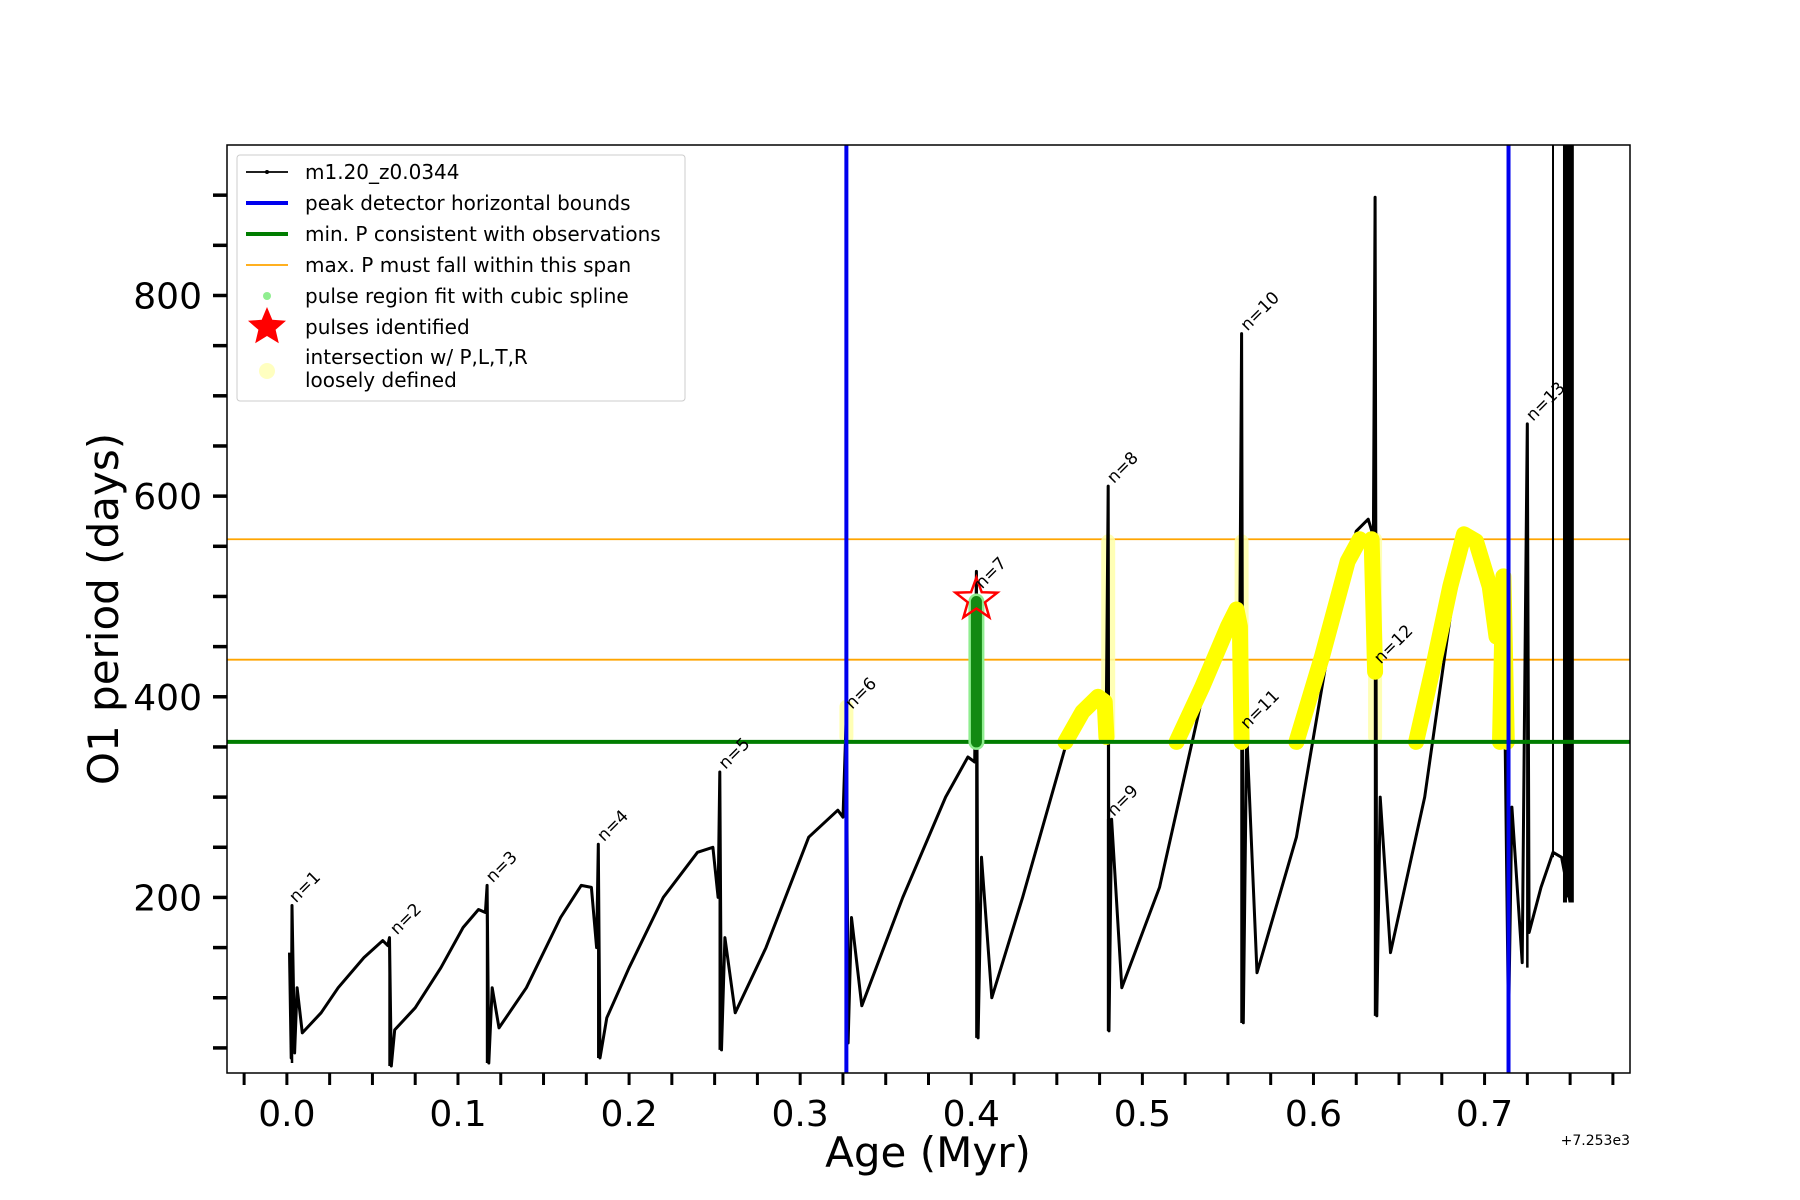  What do you see at coordinates (167, 296) in the screenshot?
I see `y-tick-label-4: 800` at bounding box center [167, 296].